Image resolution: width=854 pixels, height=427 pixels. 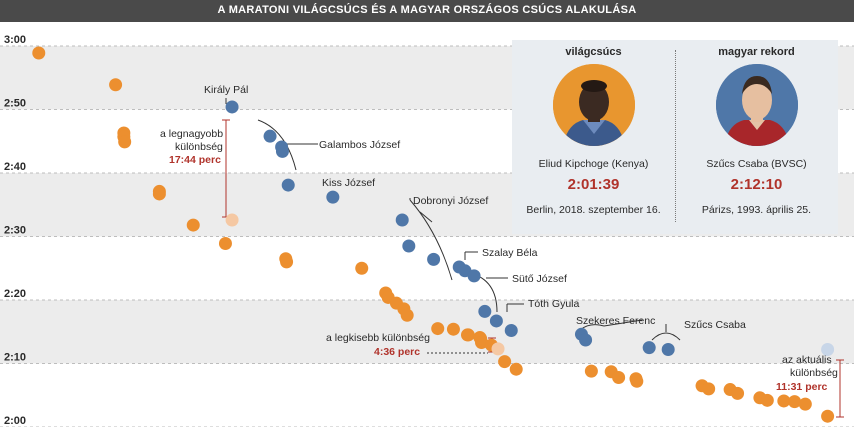 I want to click on label-toth: Tóth Gyula, so click(x=554, y=304).